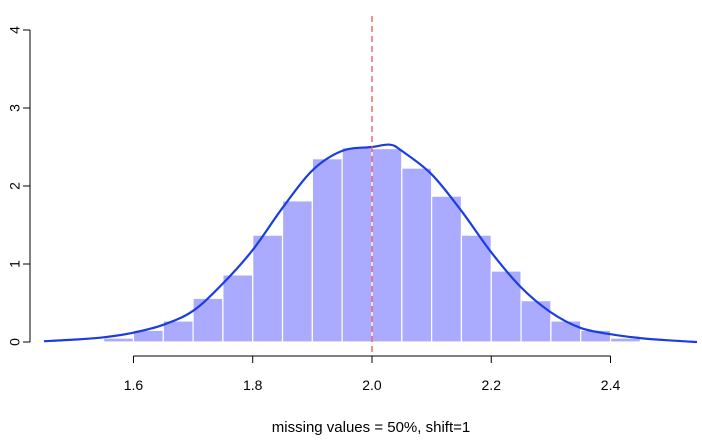  What do you see at coordinates (372, 385) in the screenshot?
I see `x-tick-label-2: 2.0` at bounding box center [372, 385].